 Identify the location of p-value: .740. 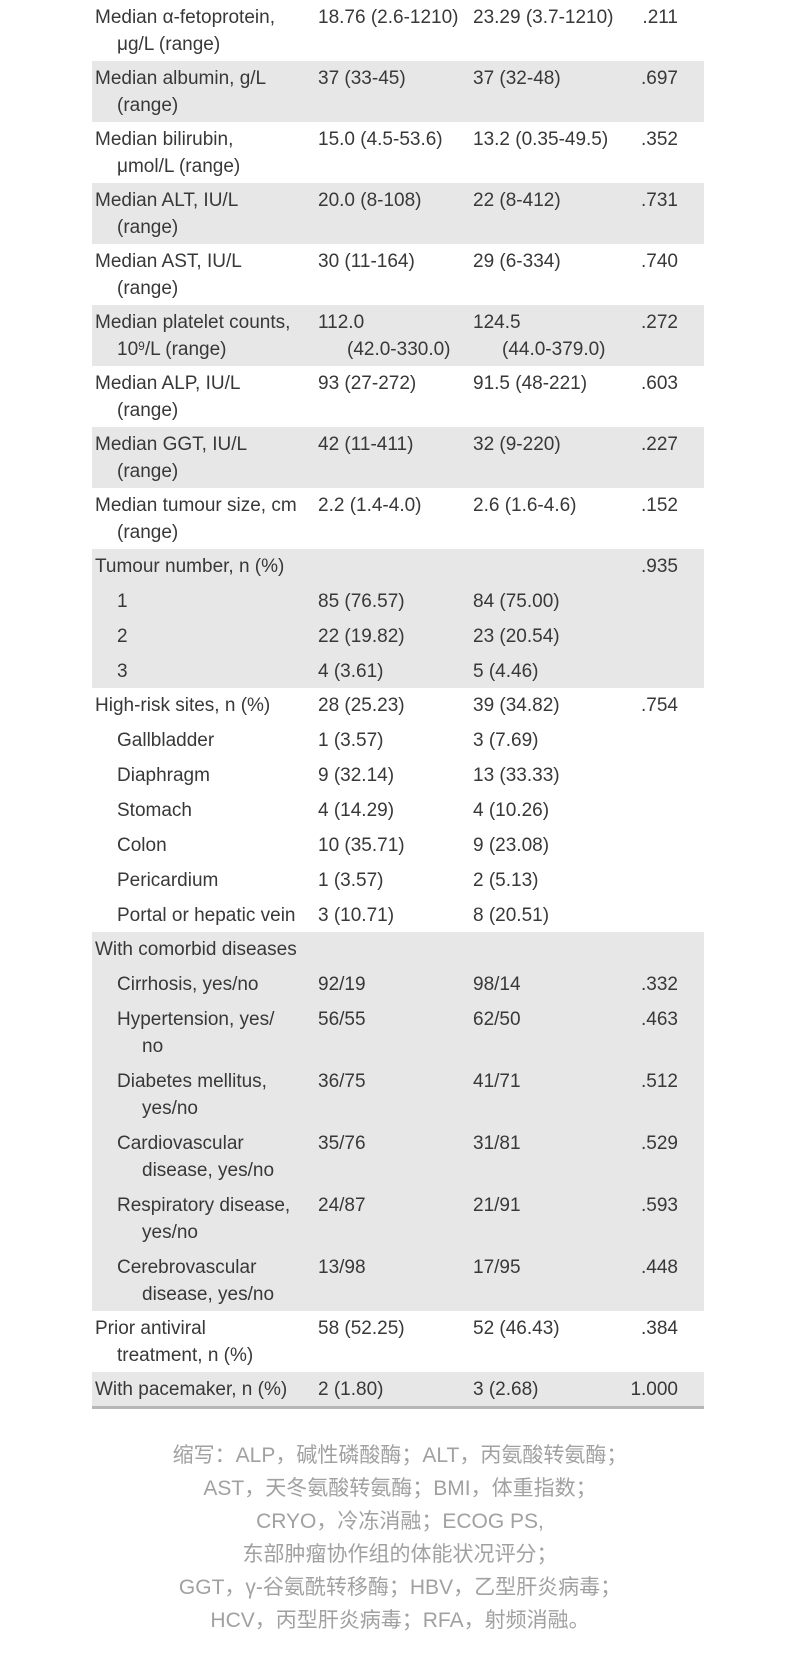
(659, 261).